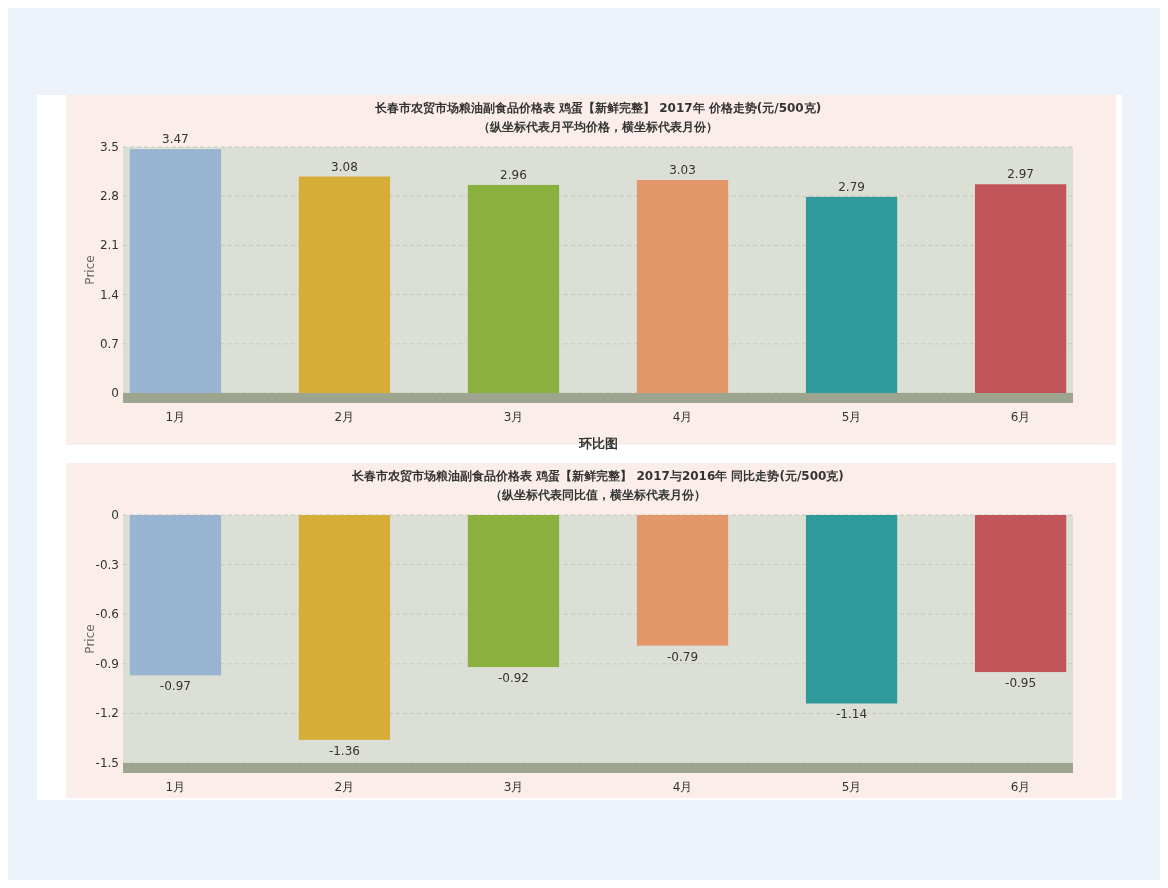 This screenshot has width=1168, height=888. What do you see at coordinates (1020, 174) in the screenshot?
I see `data-label: 2.97` at bounding box center [1020, 174].